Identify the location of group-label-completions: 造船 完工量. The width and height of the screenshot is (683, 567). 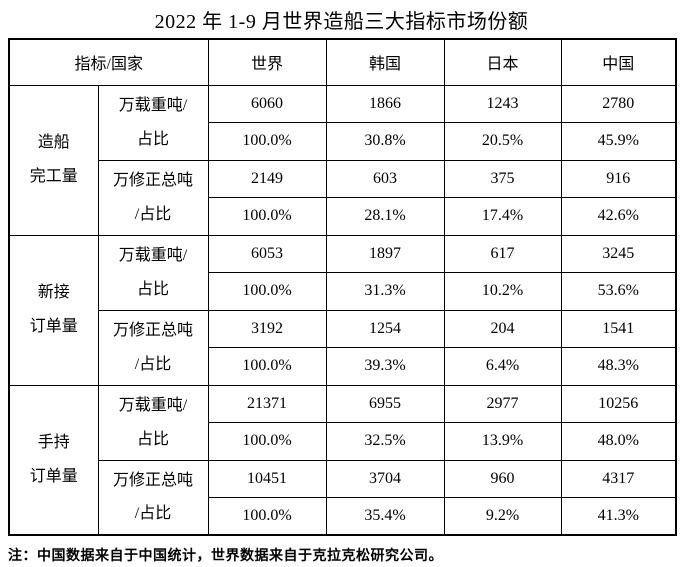
(53, 160).